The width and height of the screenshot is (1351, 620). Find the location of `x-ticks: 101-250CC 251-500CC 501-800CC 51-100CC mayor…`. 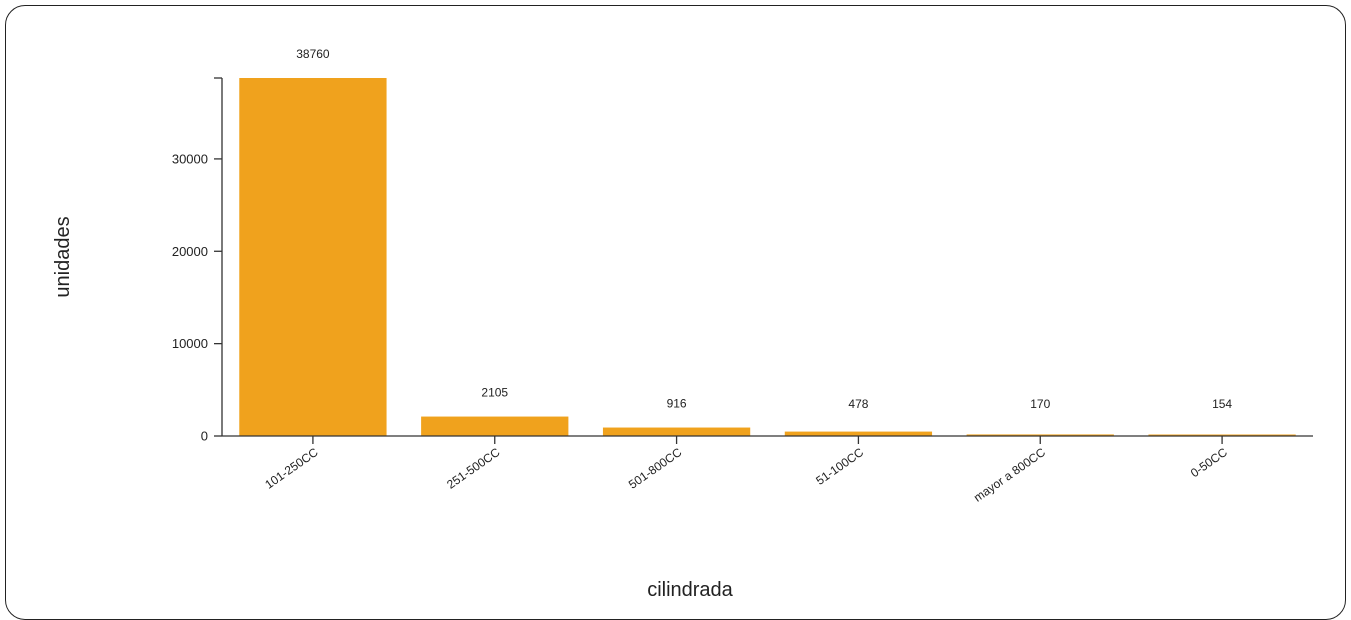

x-ticks: 101-250CC 251-500CC 501-800CC 51-100CC mayor… is located at coordinates (746, 470).